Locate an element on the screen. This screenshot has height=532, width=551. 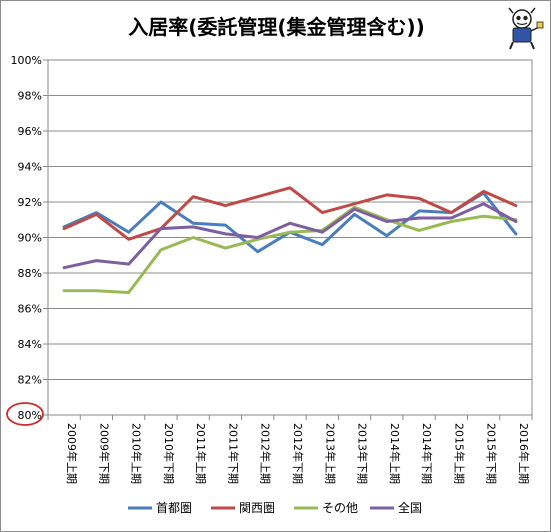
y-tick-label: 84% is located at coordinates (30, 344).